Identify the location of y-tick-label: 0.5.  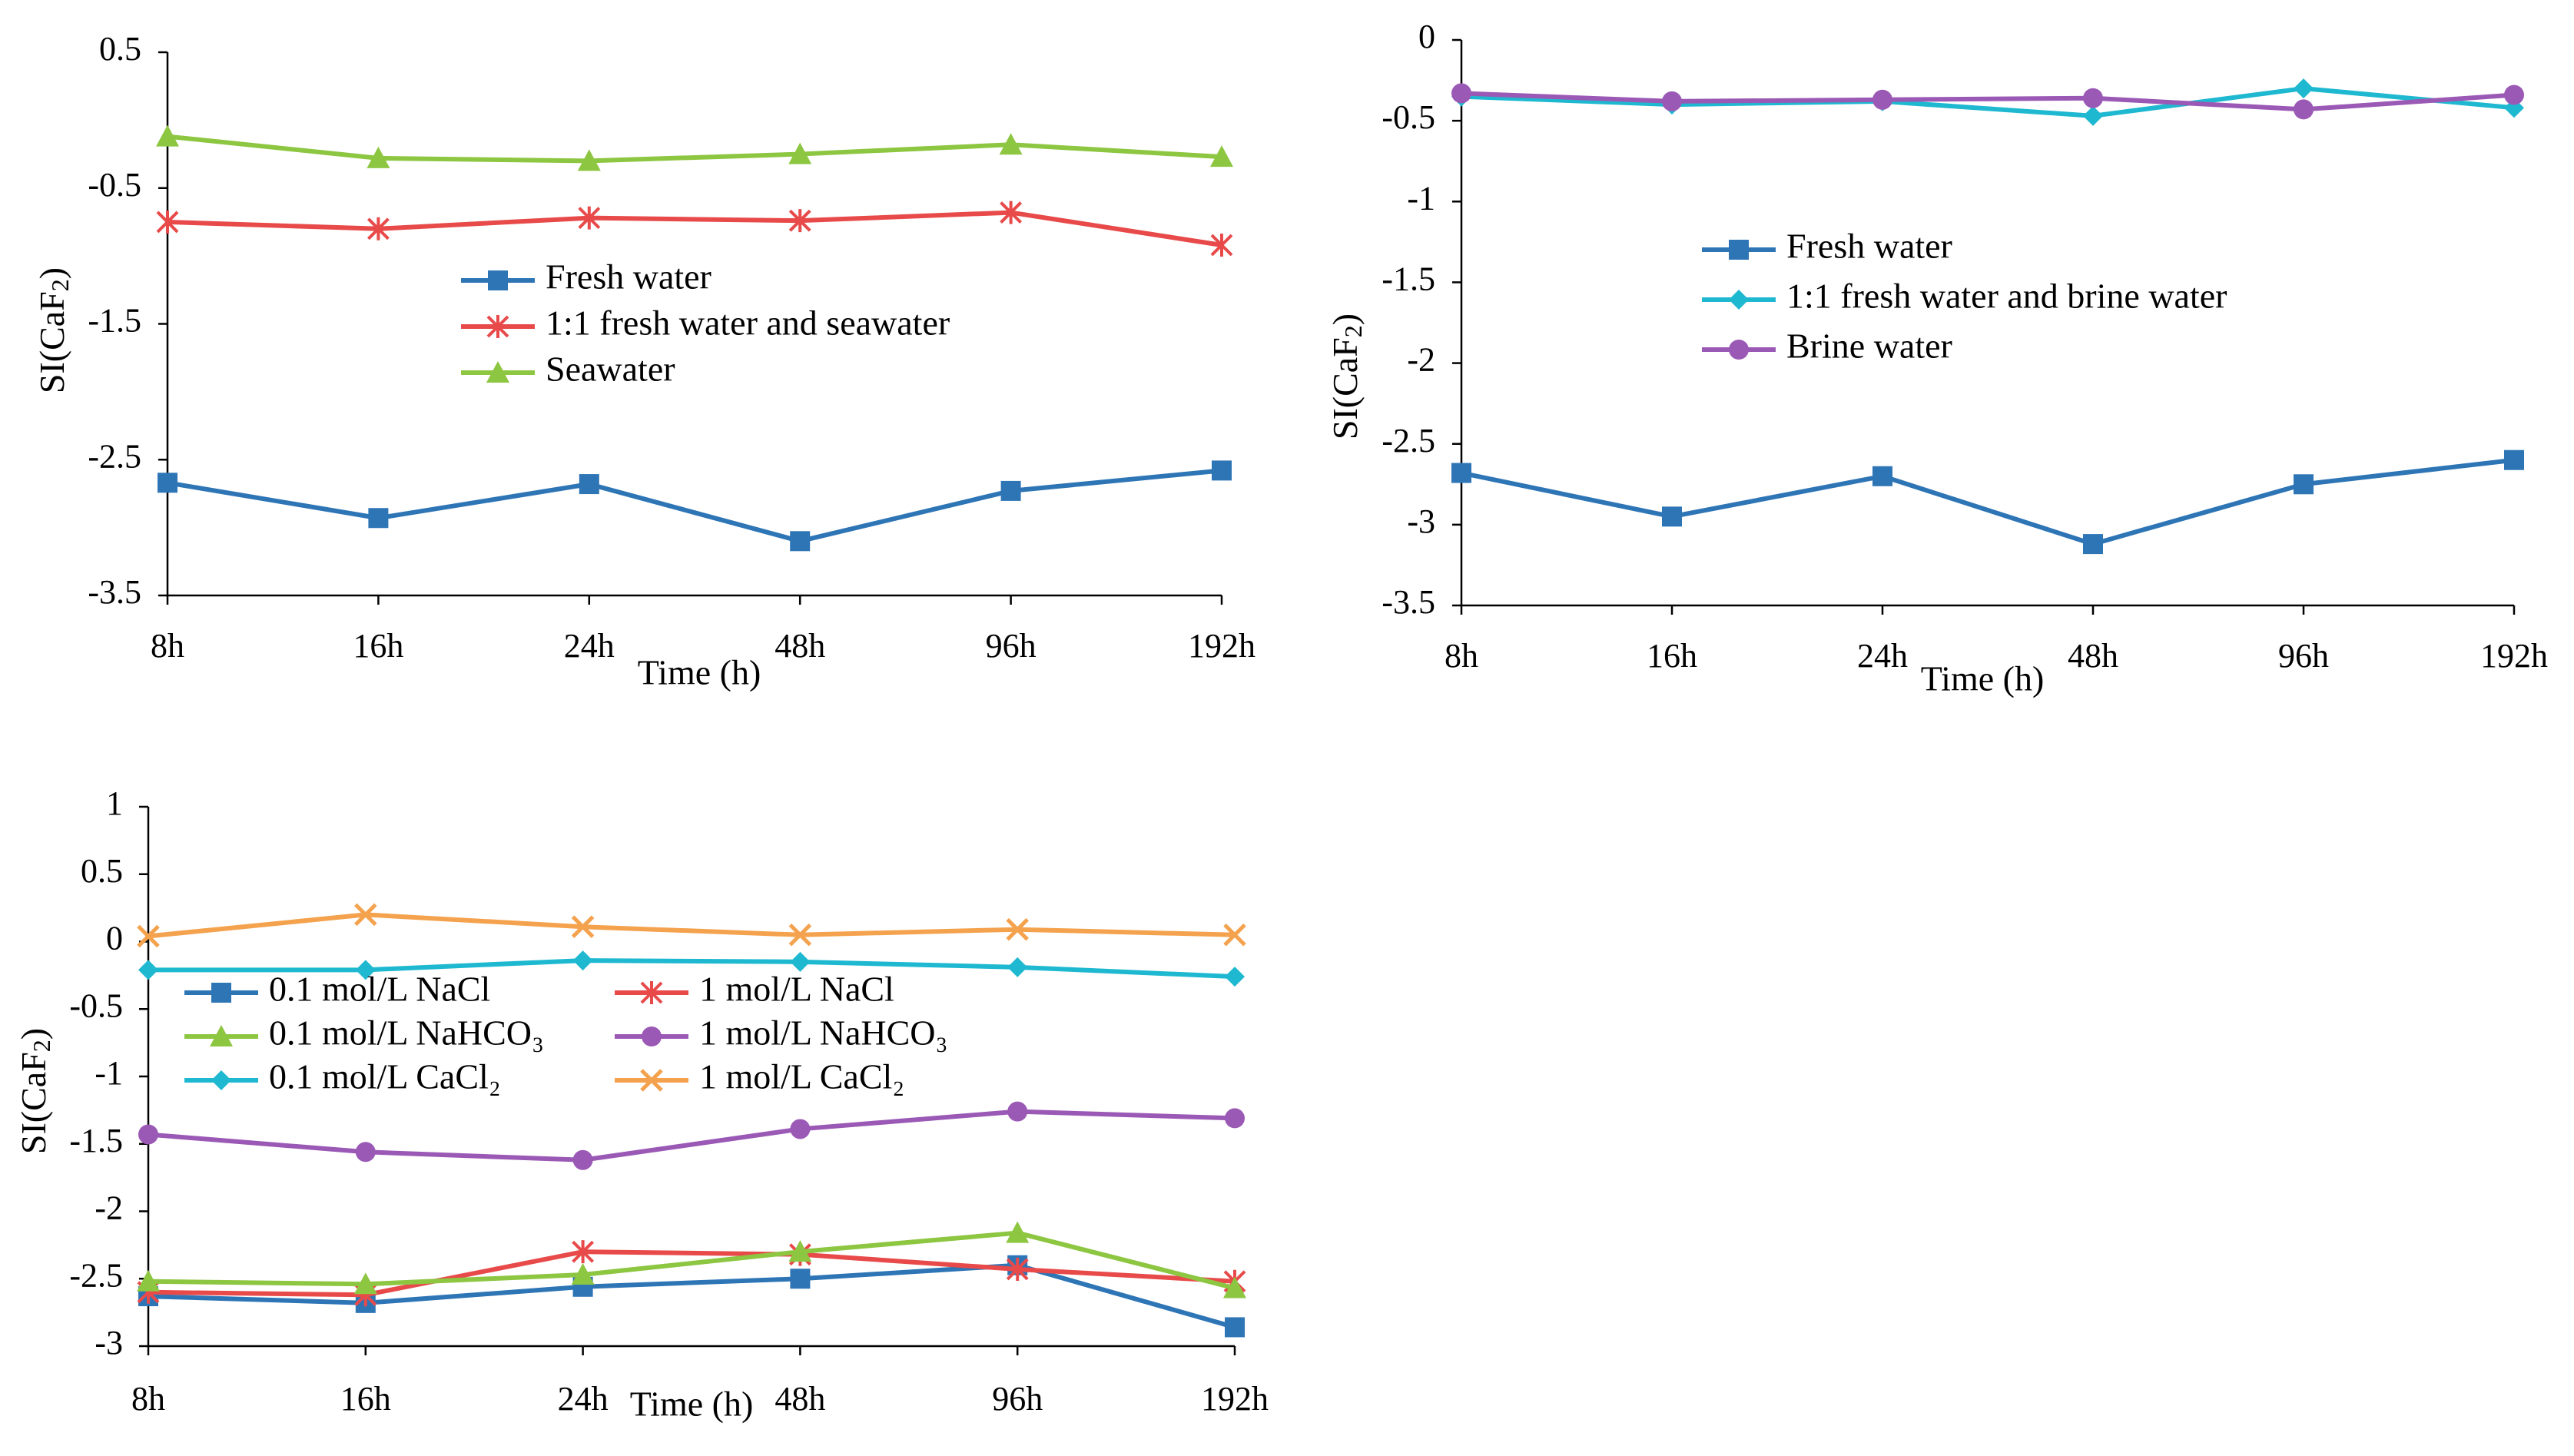
(102, 871).